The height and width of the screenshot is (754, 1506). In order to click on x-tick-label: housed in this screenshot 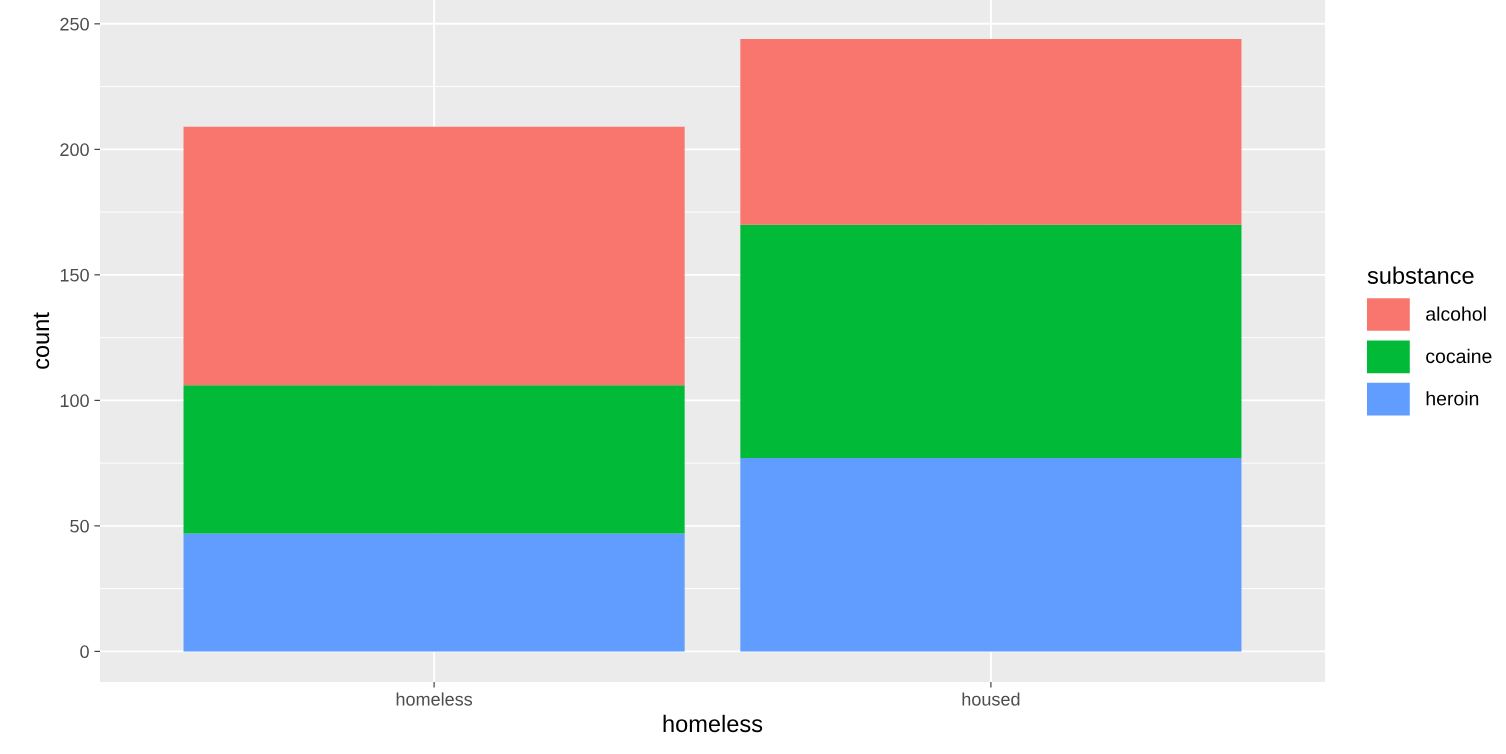, I will do `click(991, 699)`.